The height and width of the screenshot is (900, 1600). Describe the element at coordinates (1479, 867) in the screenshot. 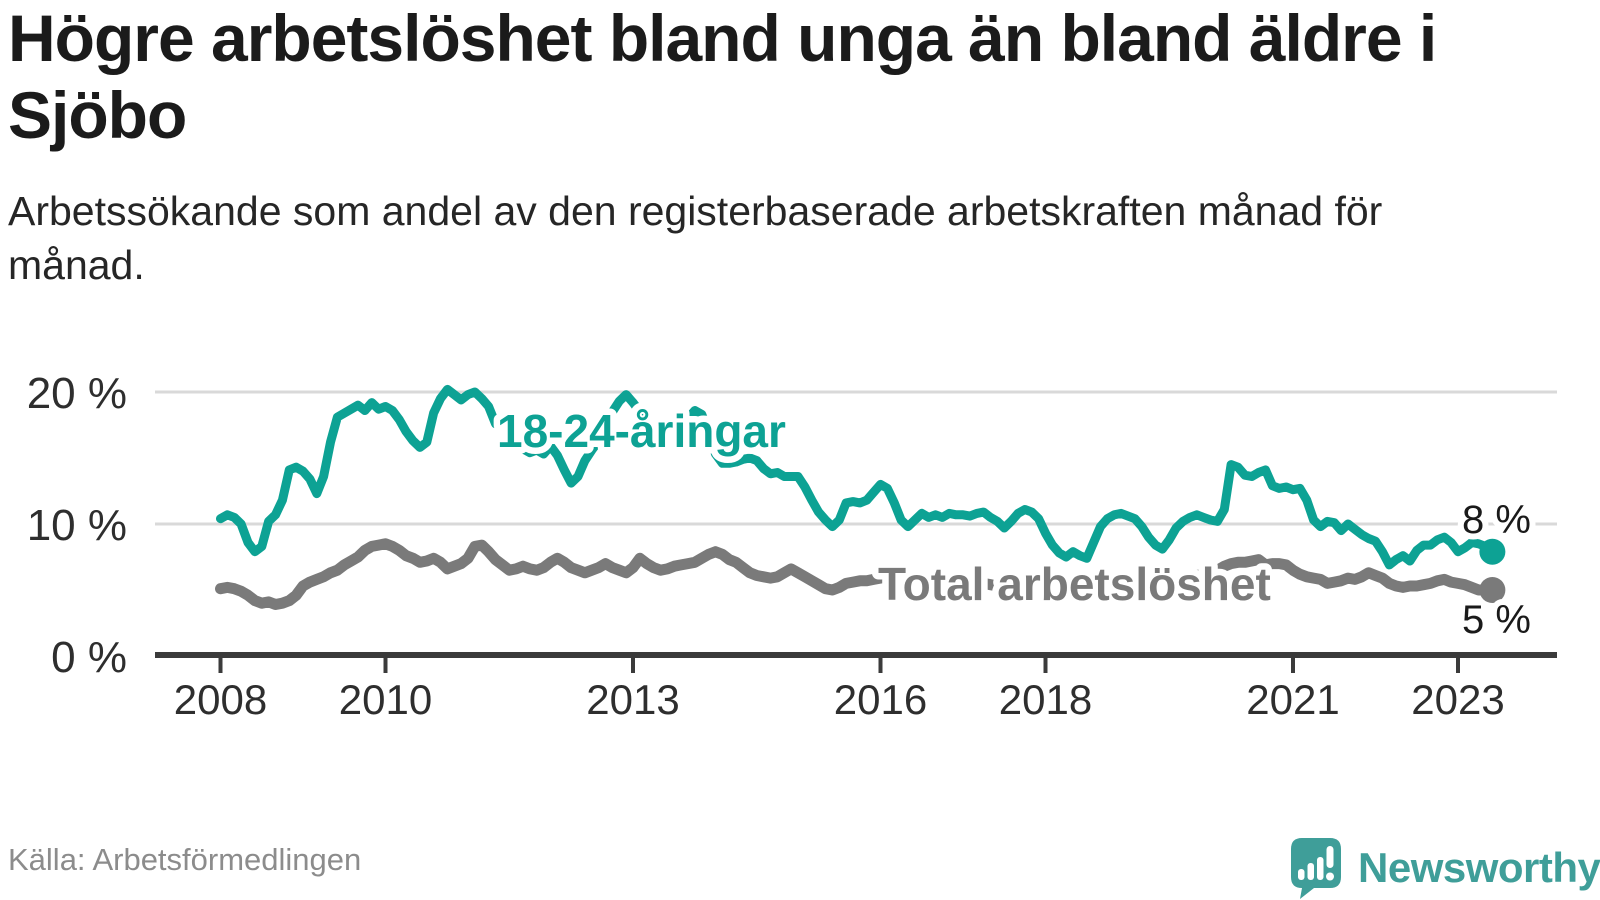

I see `brand-name: Newsworthy` at that location.